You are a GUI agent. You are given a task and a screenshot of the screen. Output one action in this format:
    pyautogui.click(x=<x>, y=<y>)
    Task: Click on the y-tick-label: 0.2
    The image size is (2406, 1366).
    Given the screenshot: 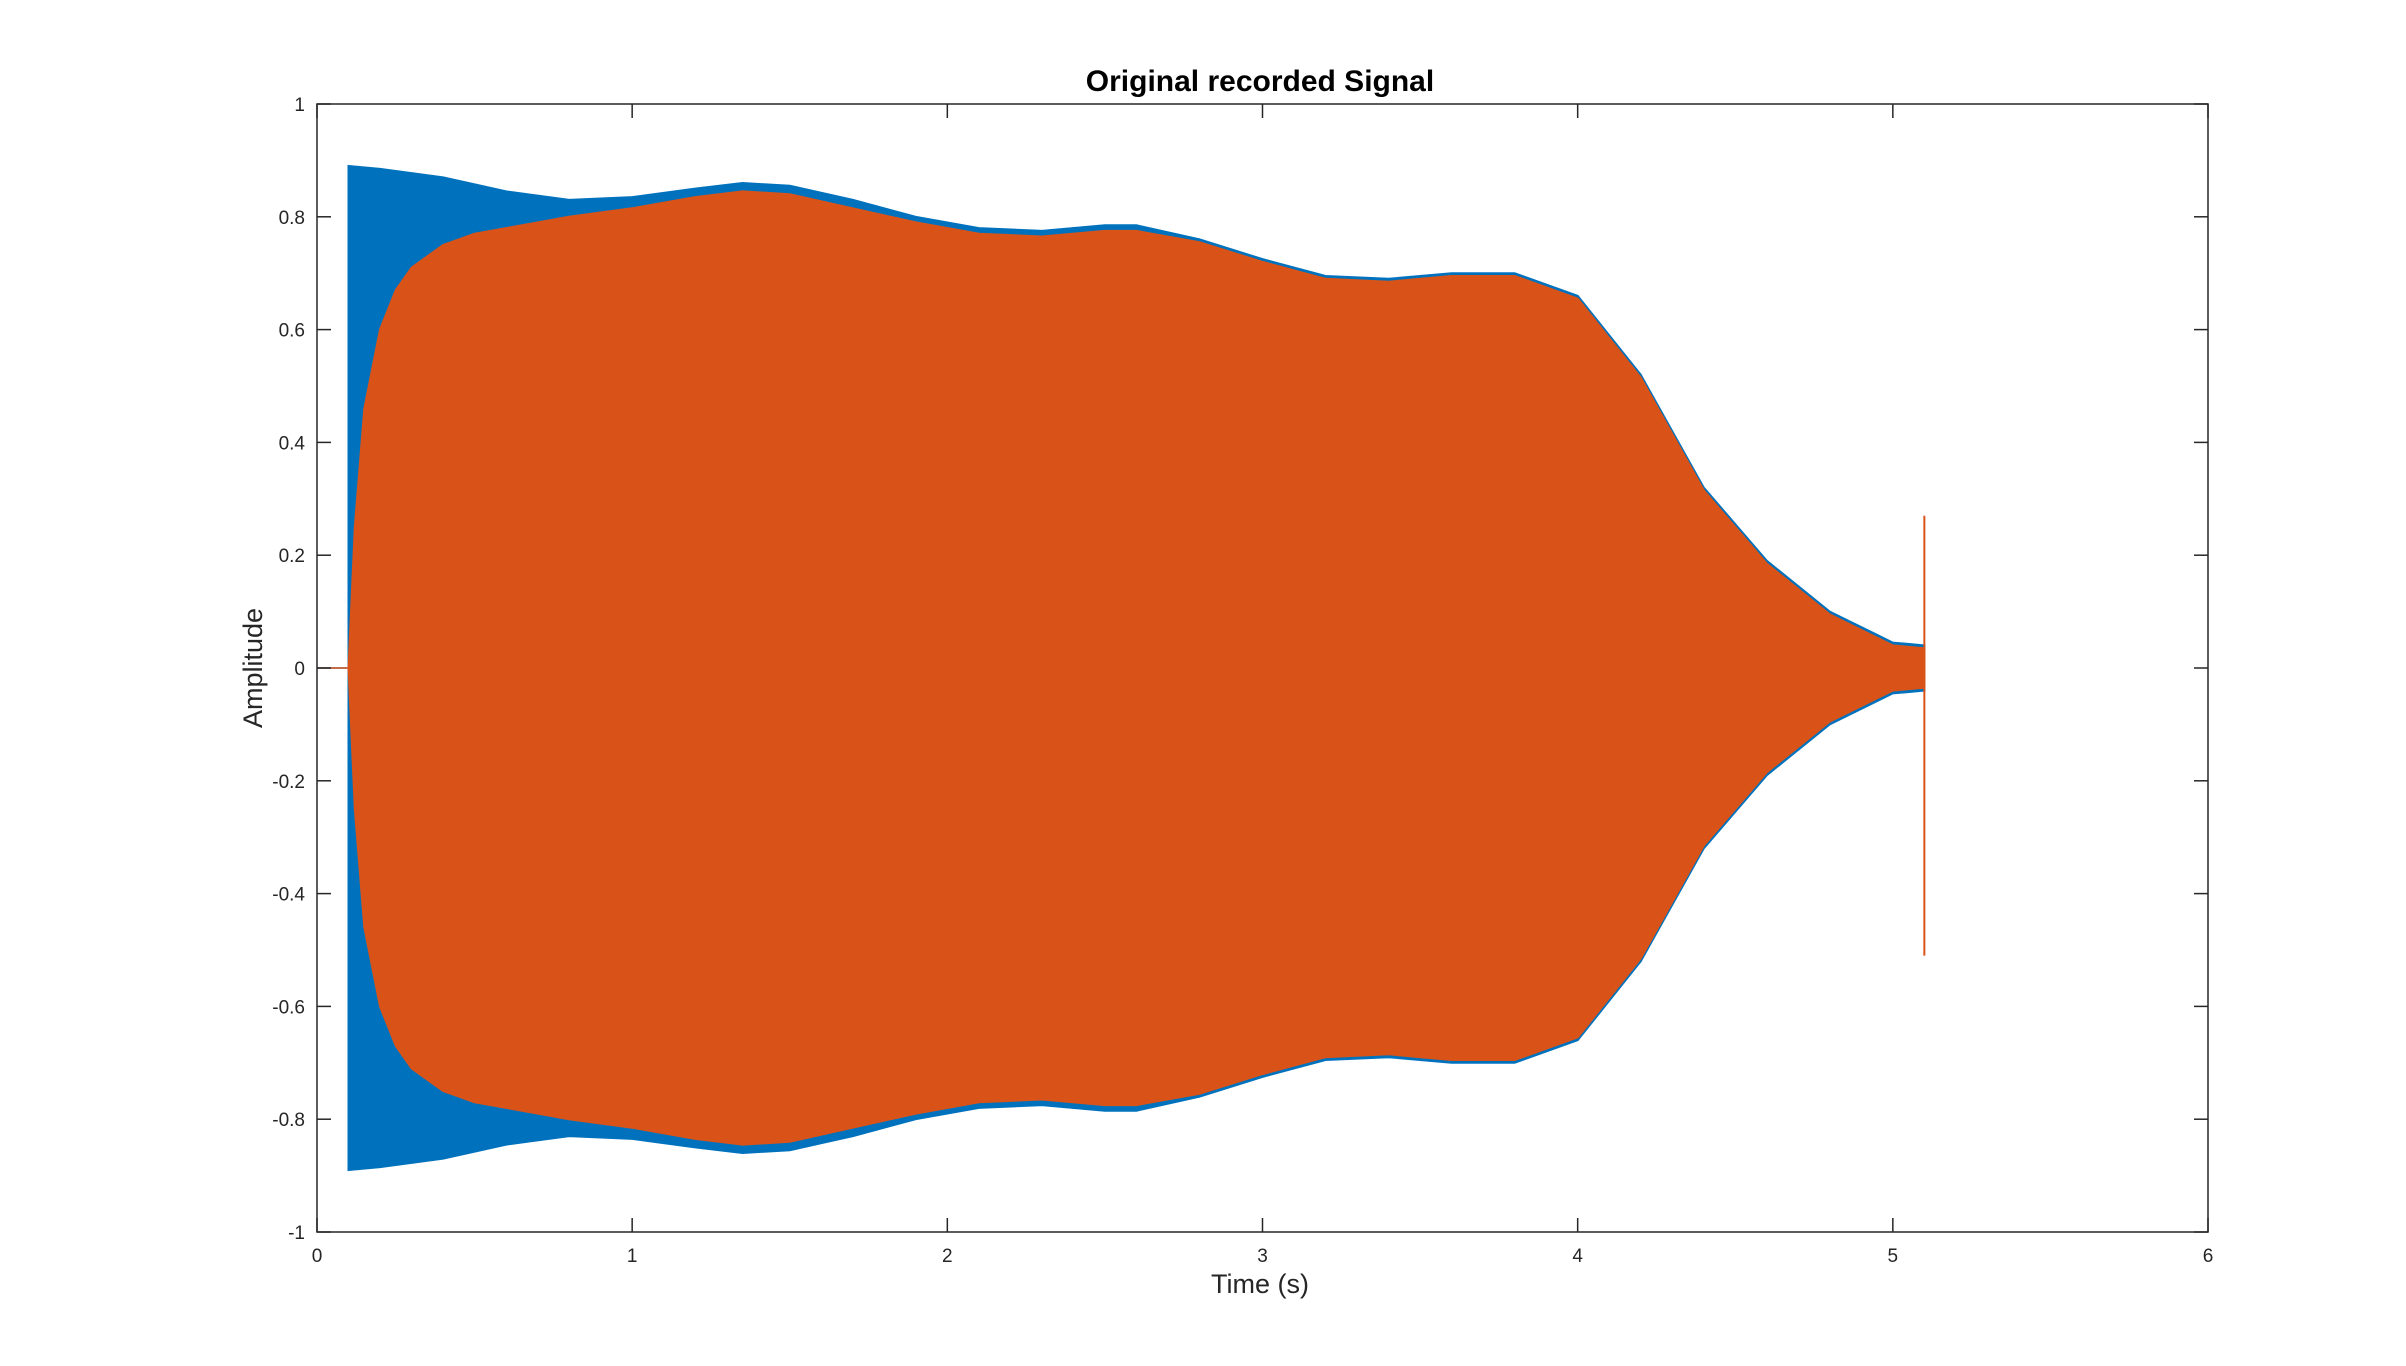 What is the action you would take?
    pyautogui.click(x=292, y=556)
    